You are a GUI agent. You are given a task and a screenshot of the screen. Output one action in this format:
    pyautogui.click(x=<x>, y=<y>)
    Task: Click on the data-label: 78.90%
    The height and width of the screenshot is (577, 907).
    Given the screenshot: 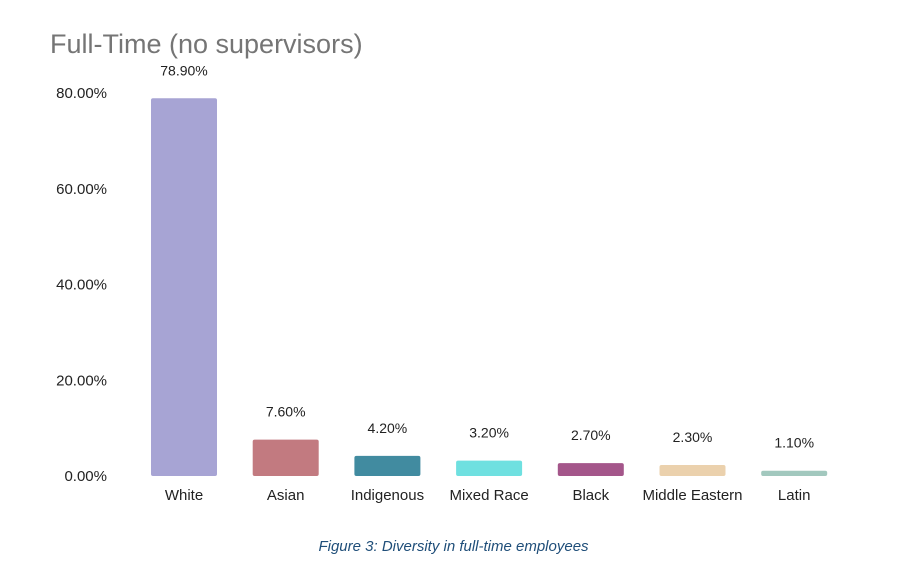 What is the action you would take?
    pyautogui.click(x=183, y=70)
    